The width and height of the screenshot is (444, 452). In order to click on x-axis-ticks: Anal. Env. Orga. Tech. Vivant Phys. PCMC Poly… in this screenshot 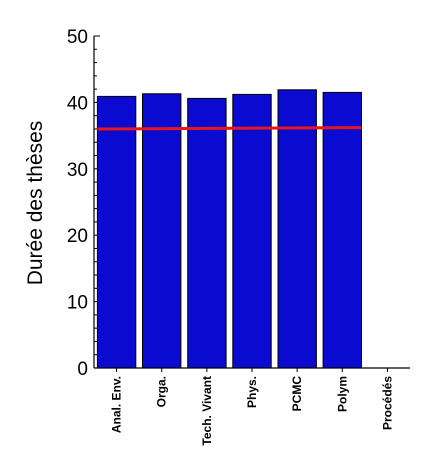, I will do `click(252, 407)`.